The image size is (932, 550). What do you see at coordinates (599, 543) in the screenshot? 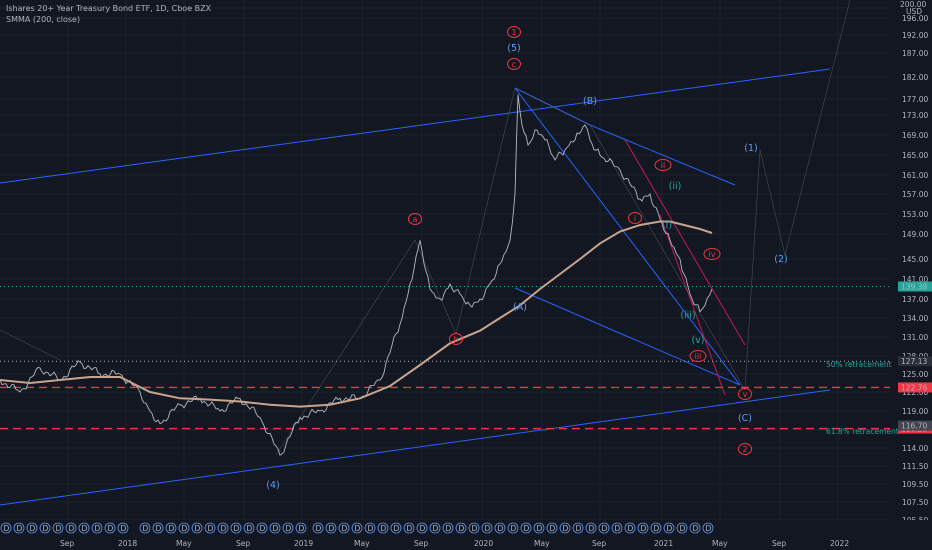
I see `time-tick-label: Sep` at bounding box center [599, 543].